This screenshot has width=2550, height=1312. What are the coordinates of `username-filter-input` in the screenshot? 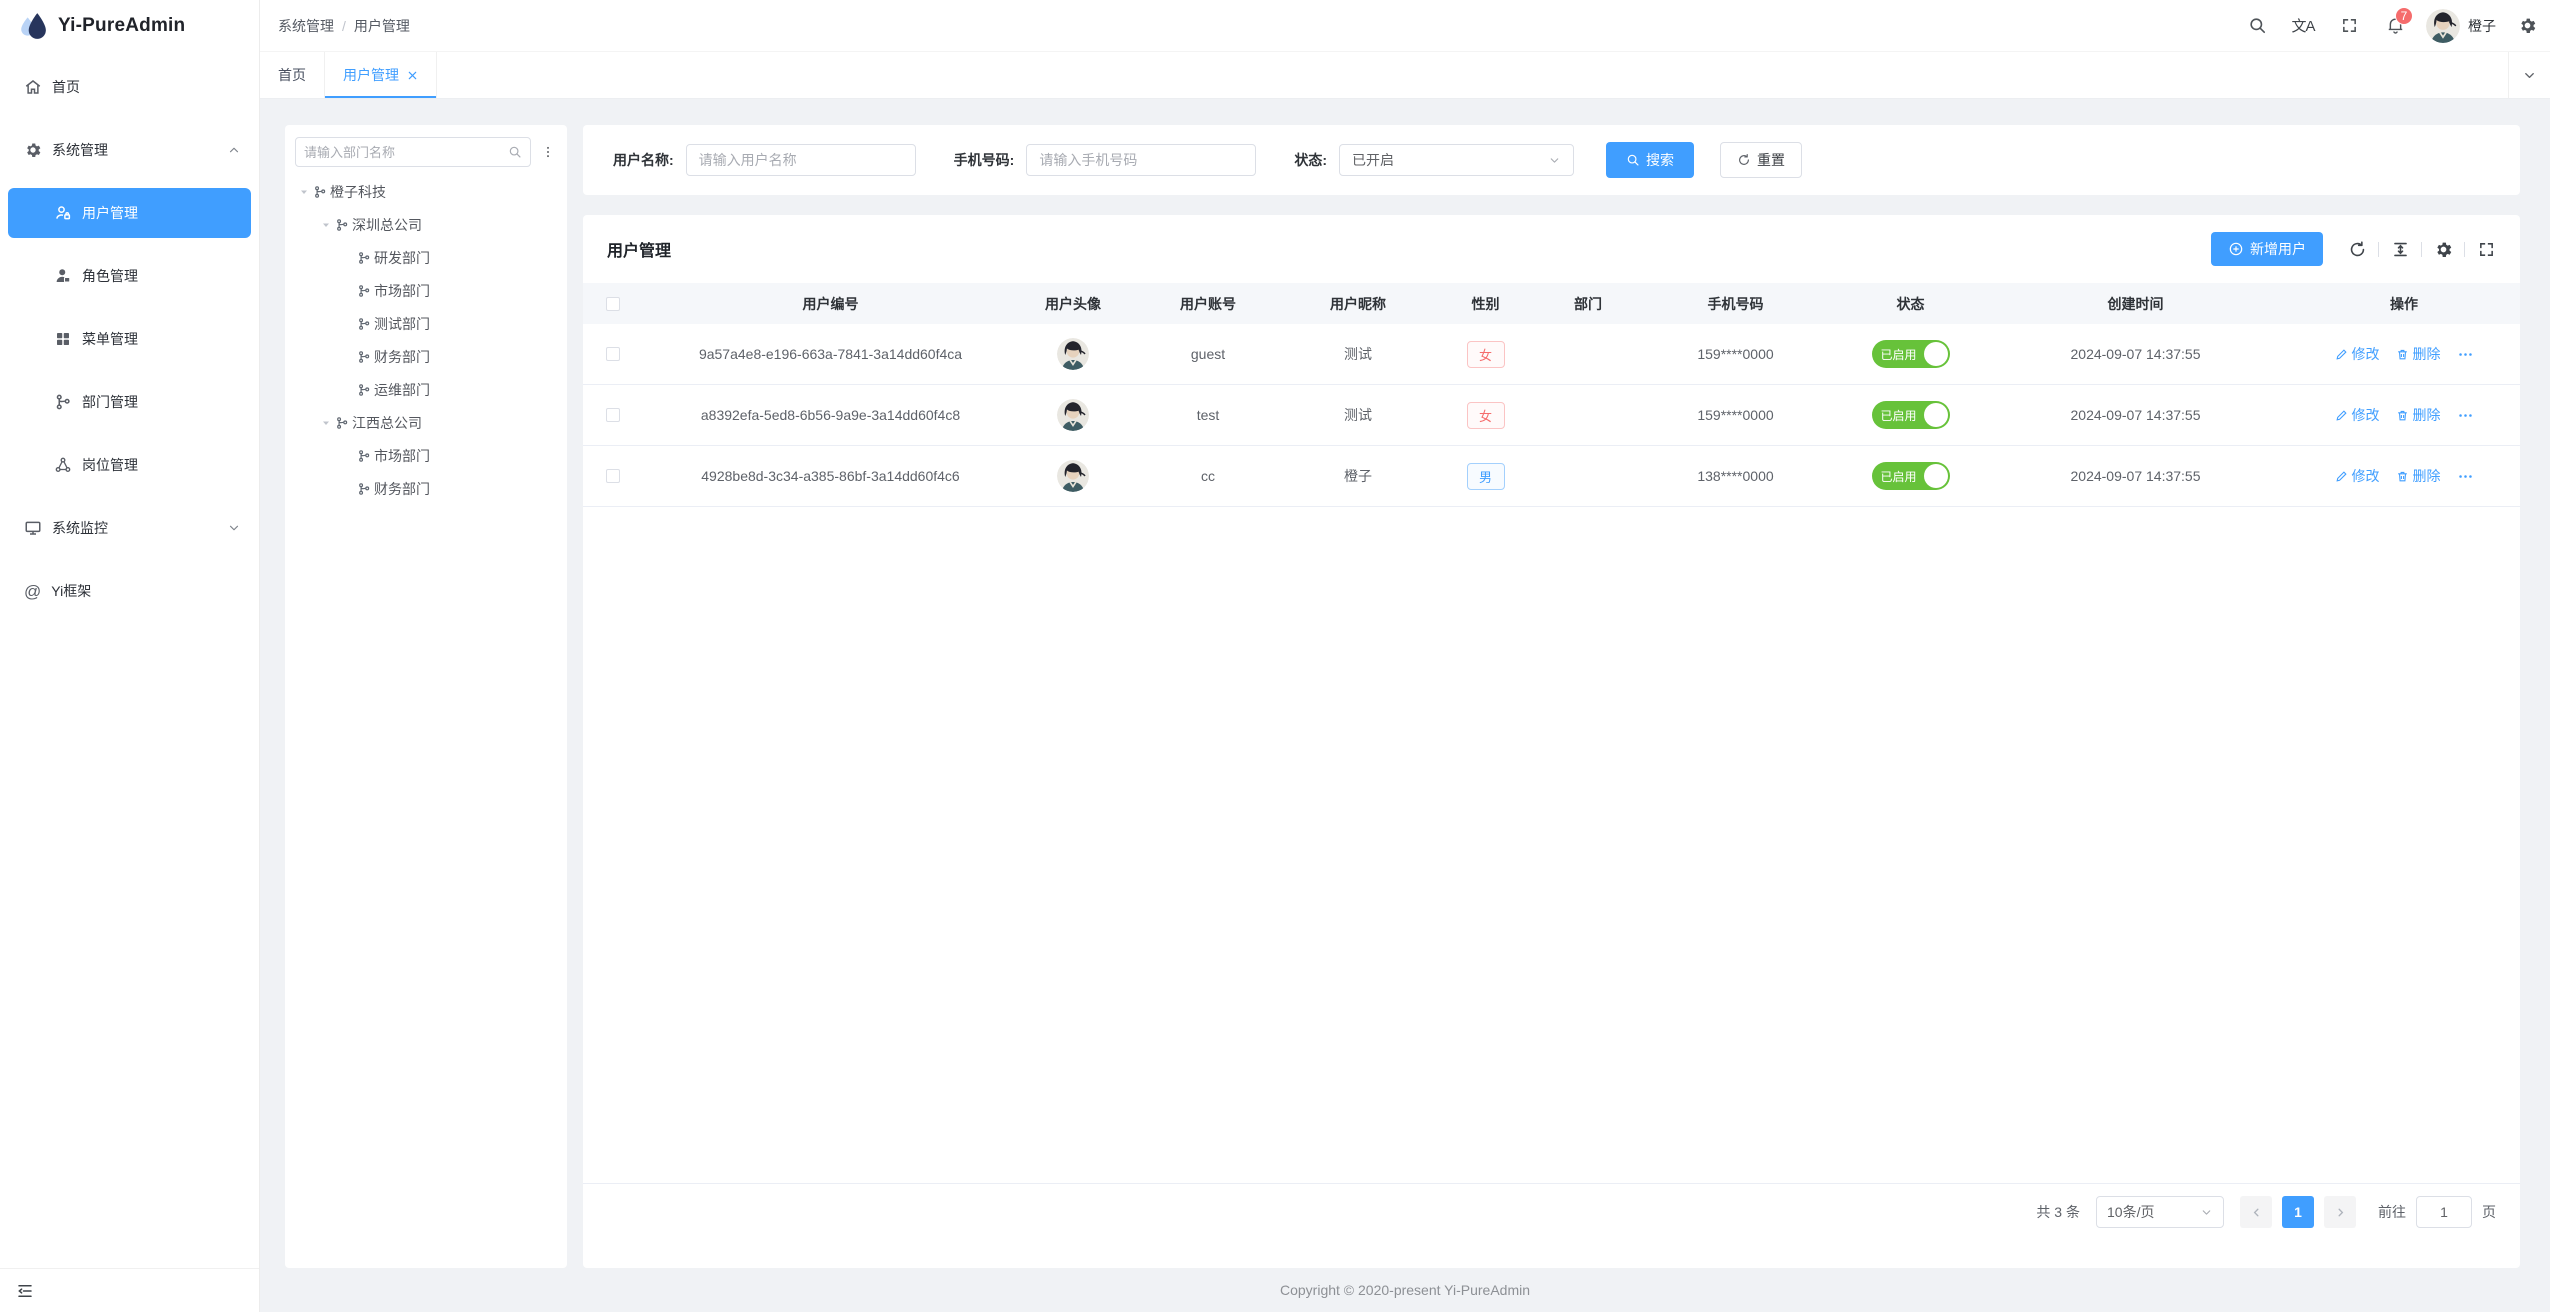 It's located at (800, 160).